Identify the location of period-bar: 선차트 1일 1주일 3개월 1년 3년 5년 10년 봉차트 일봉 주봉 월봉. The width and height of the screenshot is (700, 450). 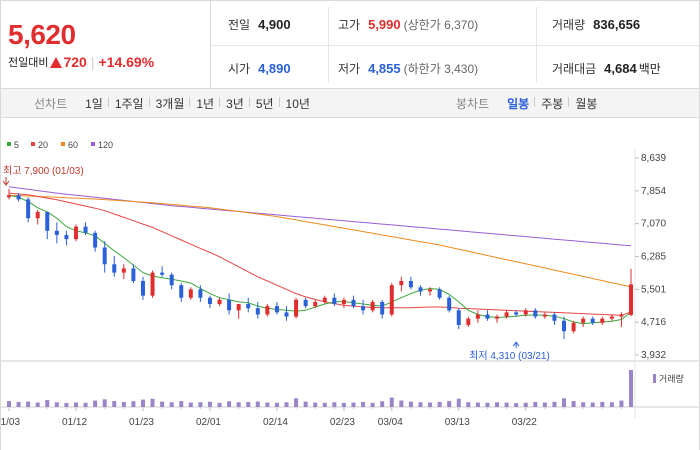
(350, 103).